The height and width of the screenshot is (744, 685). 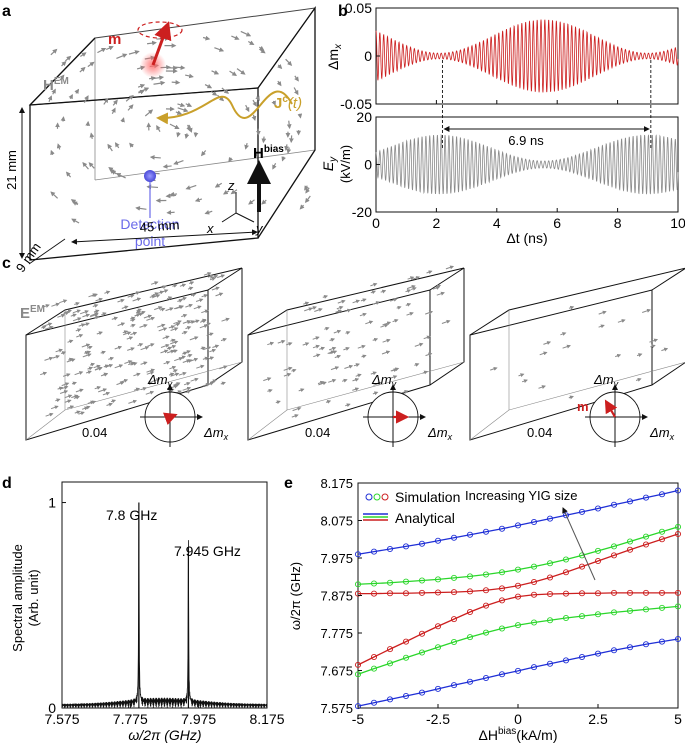 I want to click on e-annotation: Increasing YIG size, so click(x=521, y=495).